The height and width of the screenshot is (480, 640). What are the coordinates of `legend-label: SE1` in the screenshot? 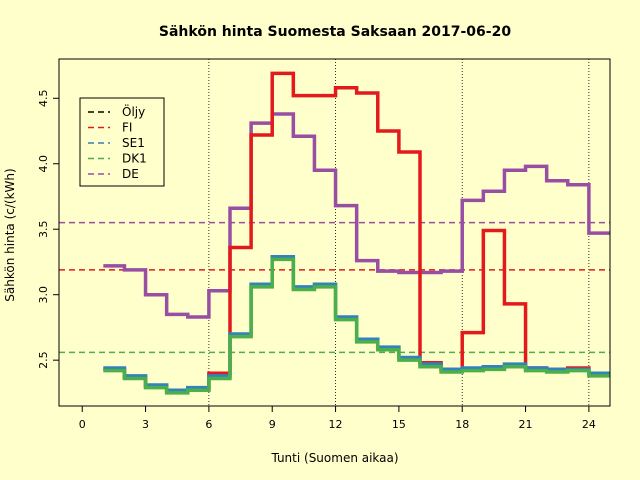 It's located at (133, 143).